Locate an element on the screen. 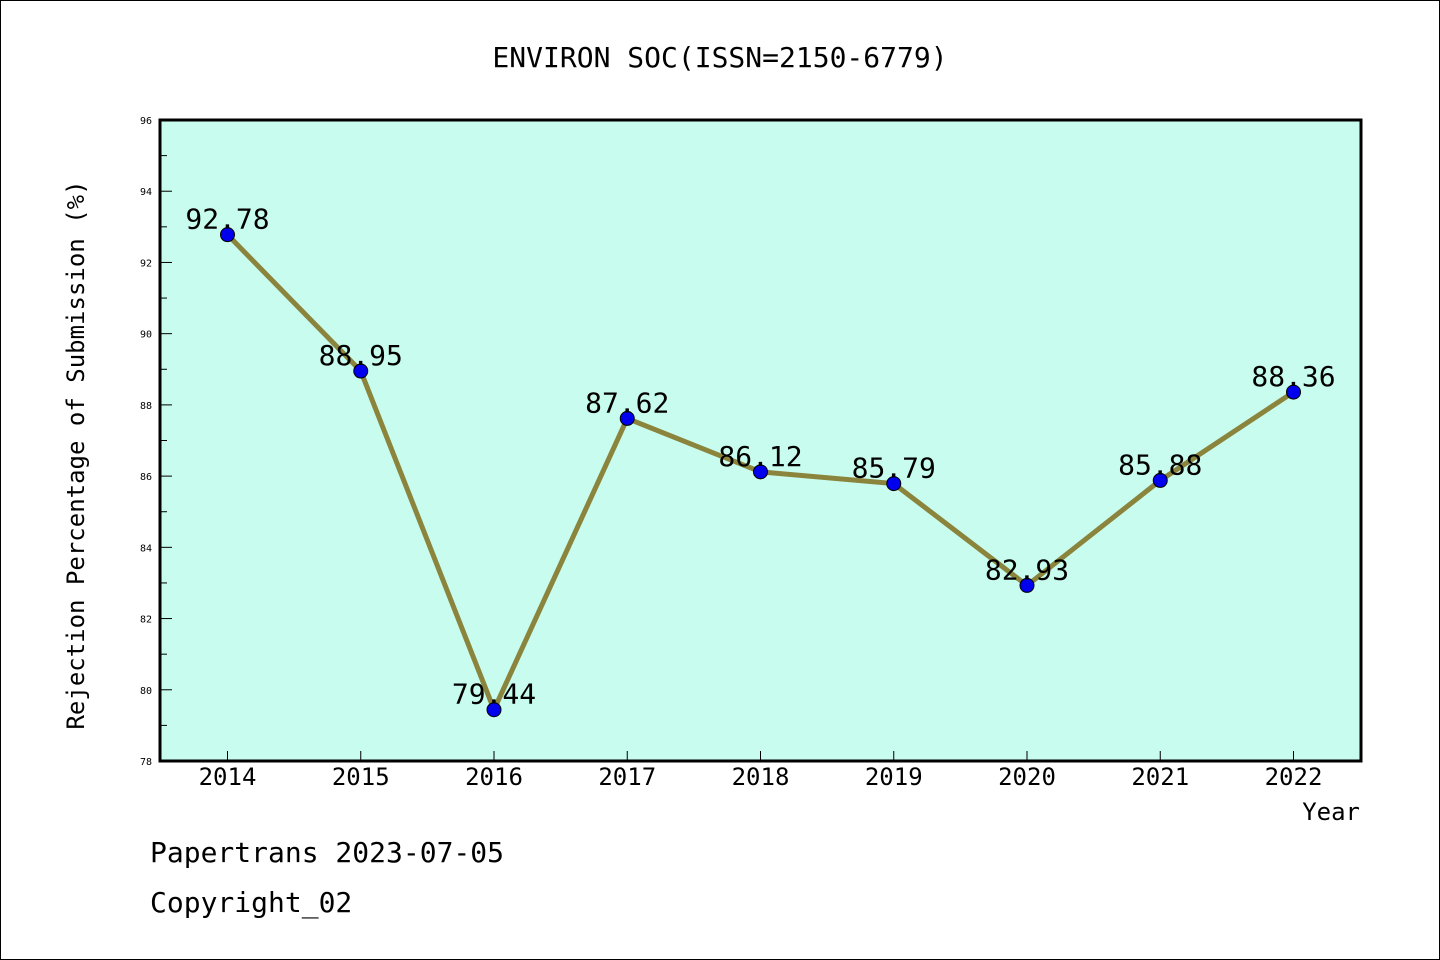  x-tick-label: 2022 is located at coordinates (1294, 777).